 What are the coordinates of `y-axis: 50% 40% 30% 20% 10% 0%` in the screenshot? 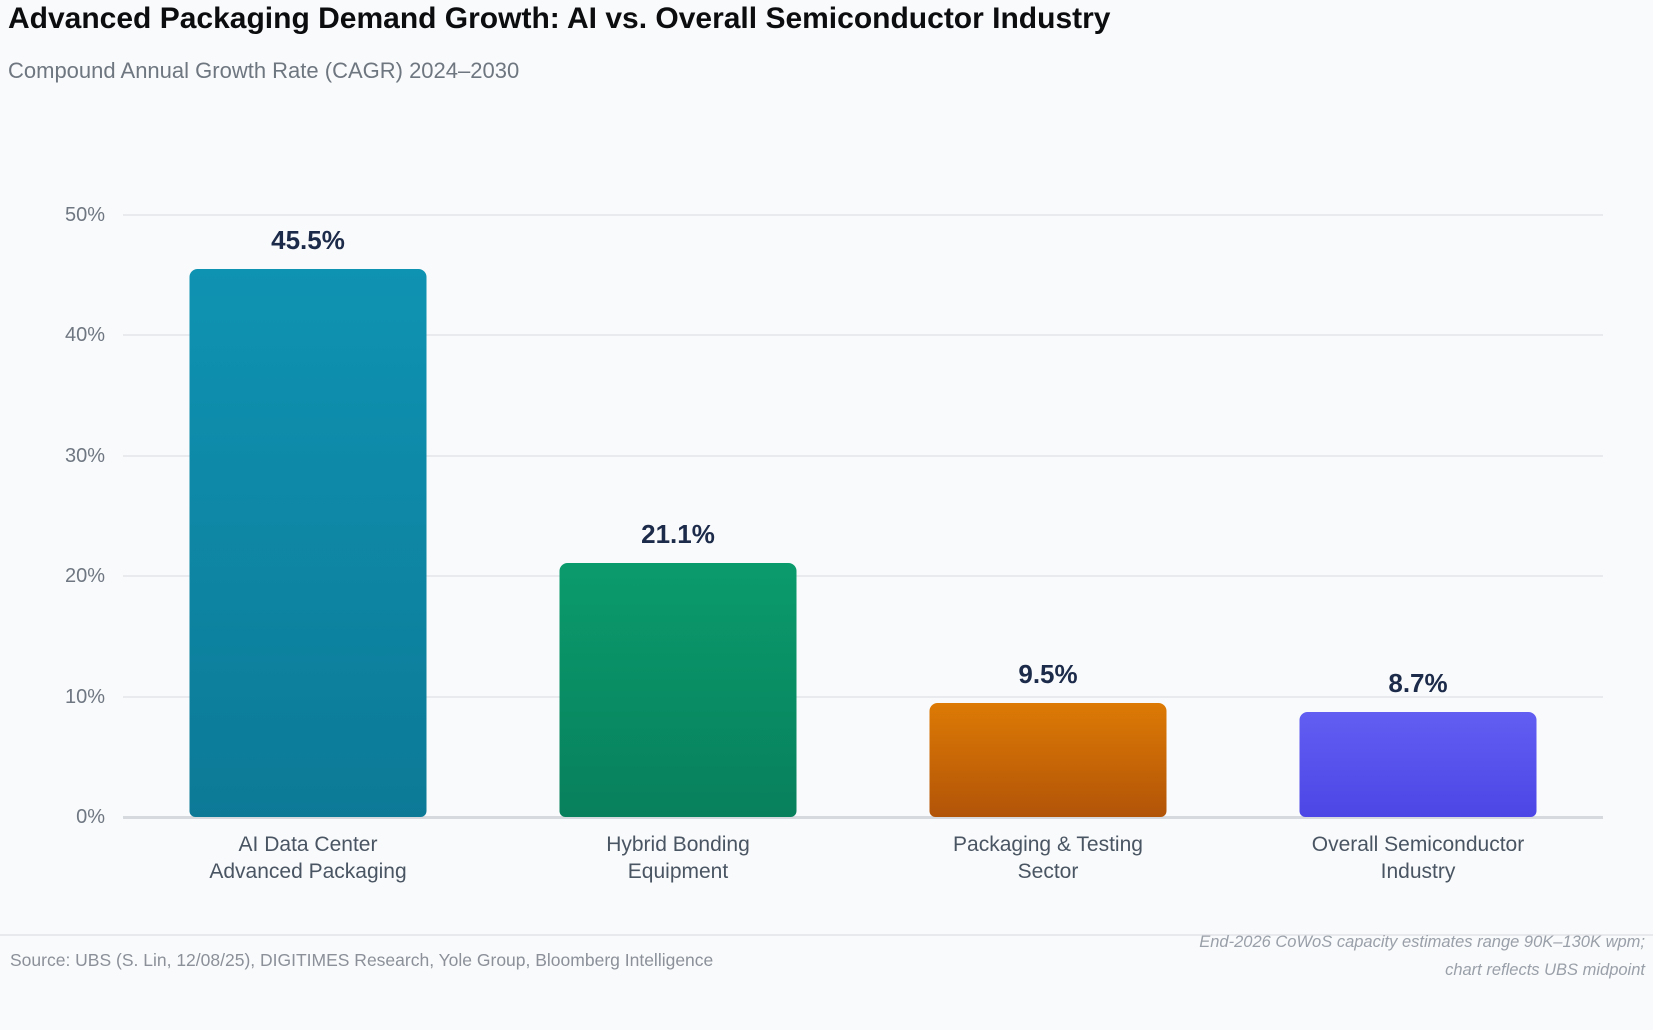 It's located at (52, 516).